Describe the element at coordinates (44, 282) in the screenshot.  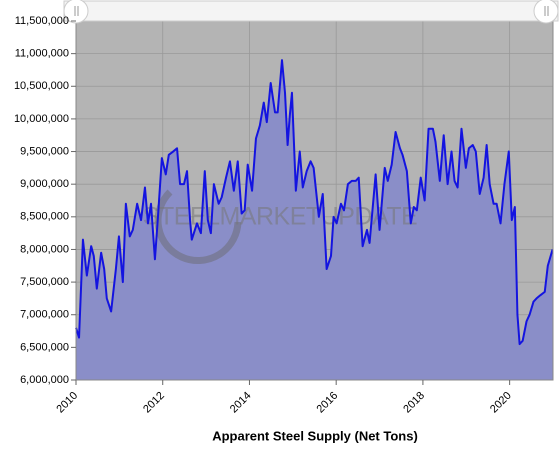
I see `y-tick-label: 7,500,000` at that location.